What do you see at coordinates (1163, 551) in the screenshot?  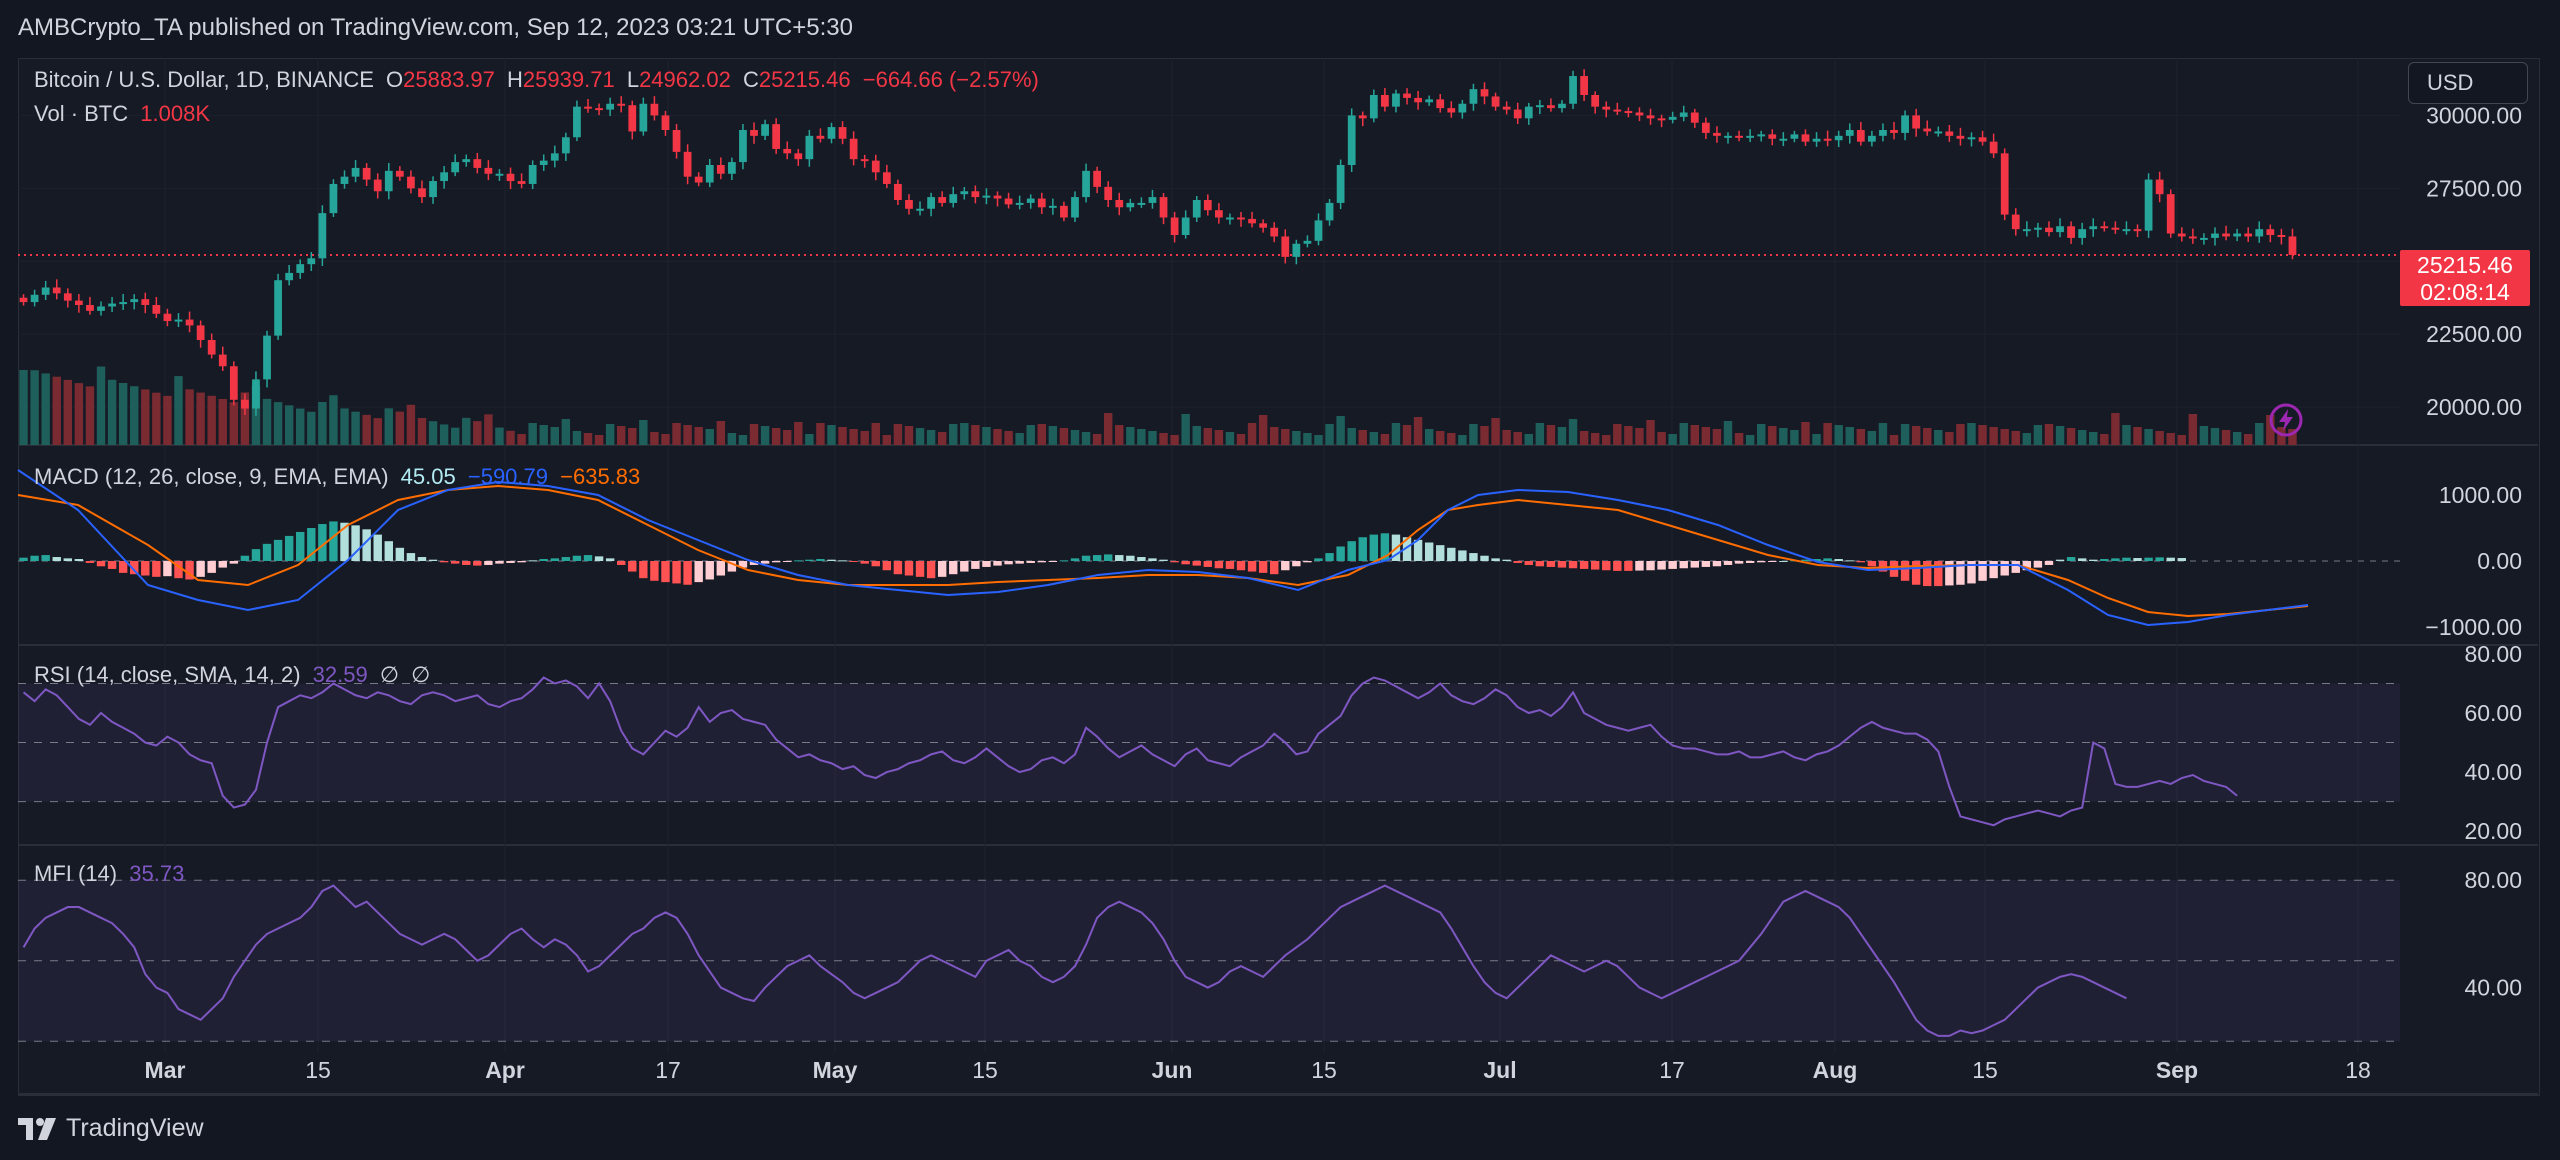 I see `macd-signal-line` at bounding box center [1163, 551].